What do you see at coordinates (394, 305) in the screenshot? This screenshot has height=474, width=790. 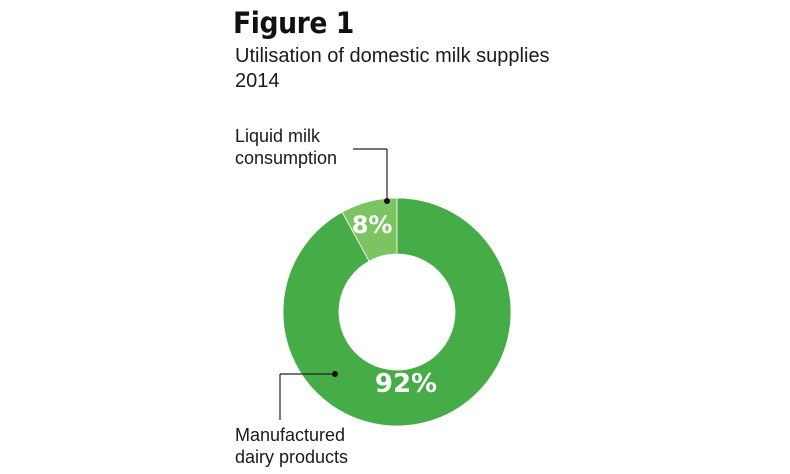 I see `donut-labels: 8% 92%` at bounding box center [394, 305].